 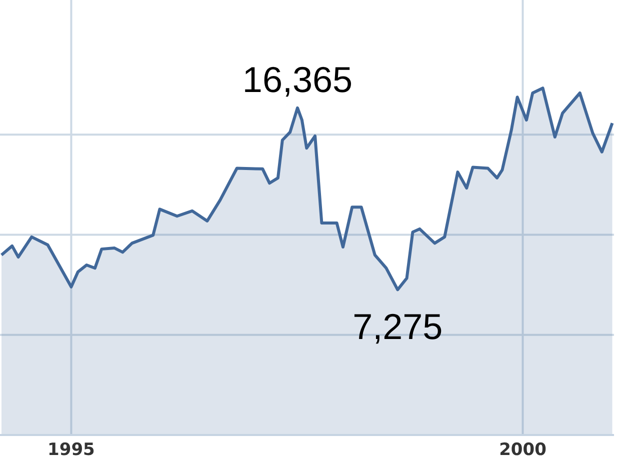 I want to click on annotation: 16,365, so click(x=297, y=79).